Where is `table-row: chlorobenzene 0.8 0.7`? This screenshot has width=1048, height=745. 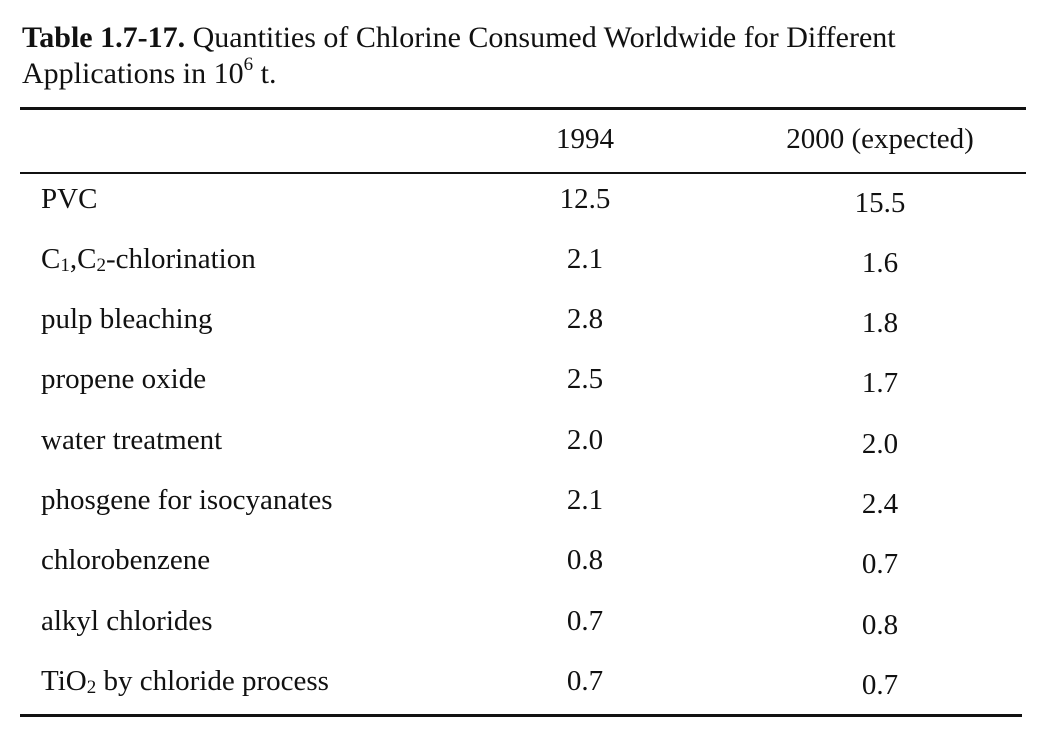 table-row: chlorobenzene 0.8 0.7 is located at coordinates (524, 562).